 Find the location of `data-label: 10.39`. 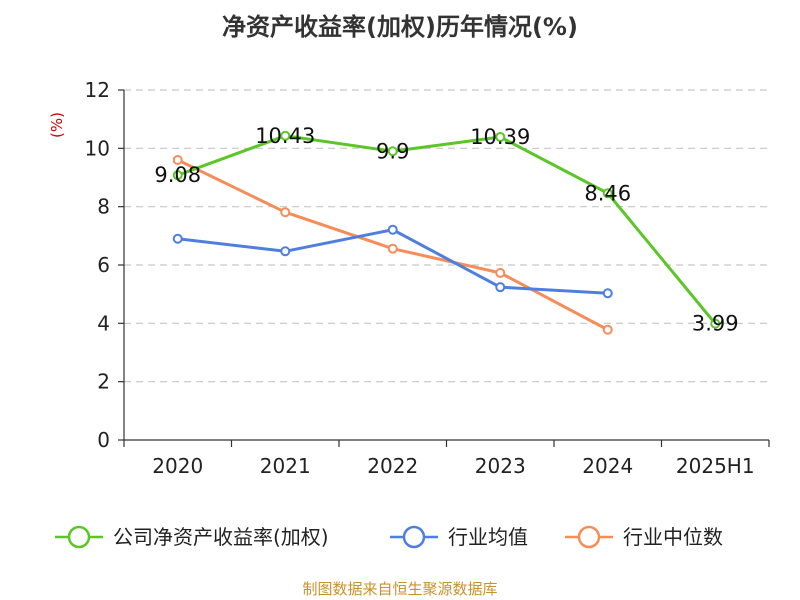

data-label: 10.39 is located at coordinates (500, 137).